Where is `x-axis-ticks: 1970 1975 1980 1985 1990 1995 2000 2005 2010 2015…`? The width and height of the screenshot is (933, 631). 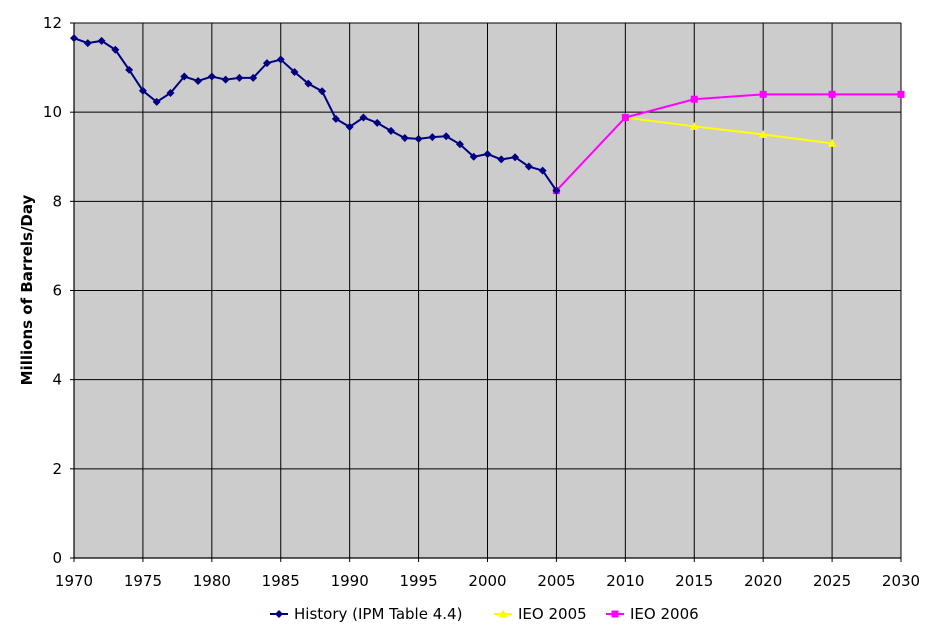 x-axis-ticks: 1970 1975 1980 1985 1990 1995 2000 2005 2010 2015… is located at coordinates (487, 574).